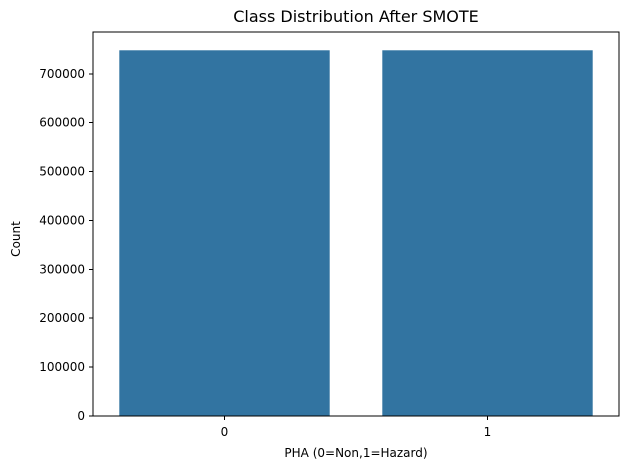  What do you see at coordinates (62, 172) in the screenshot?
I see `y-tick-label: 500000` at bounding box center [62, 172].